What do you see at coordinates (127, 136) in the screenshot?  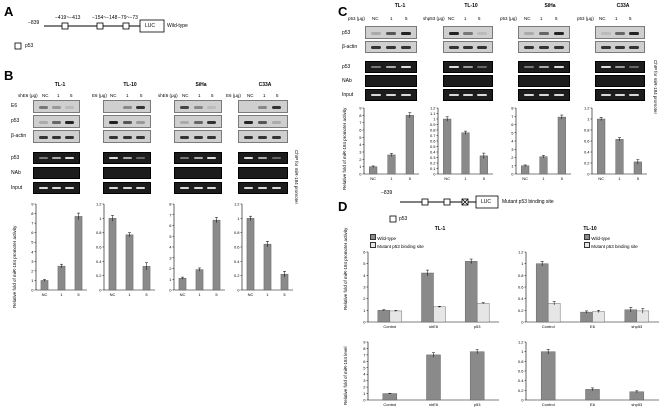 I see `b-blot-tl10-actin` at bounding box center [127, 136].